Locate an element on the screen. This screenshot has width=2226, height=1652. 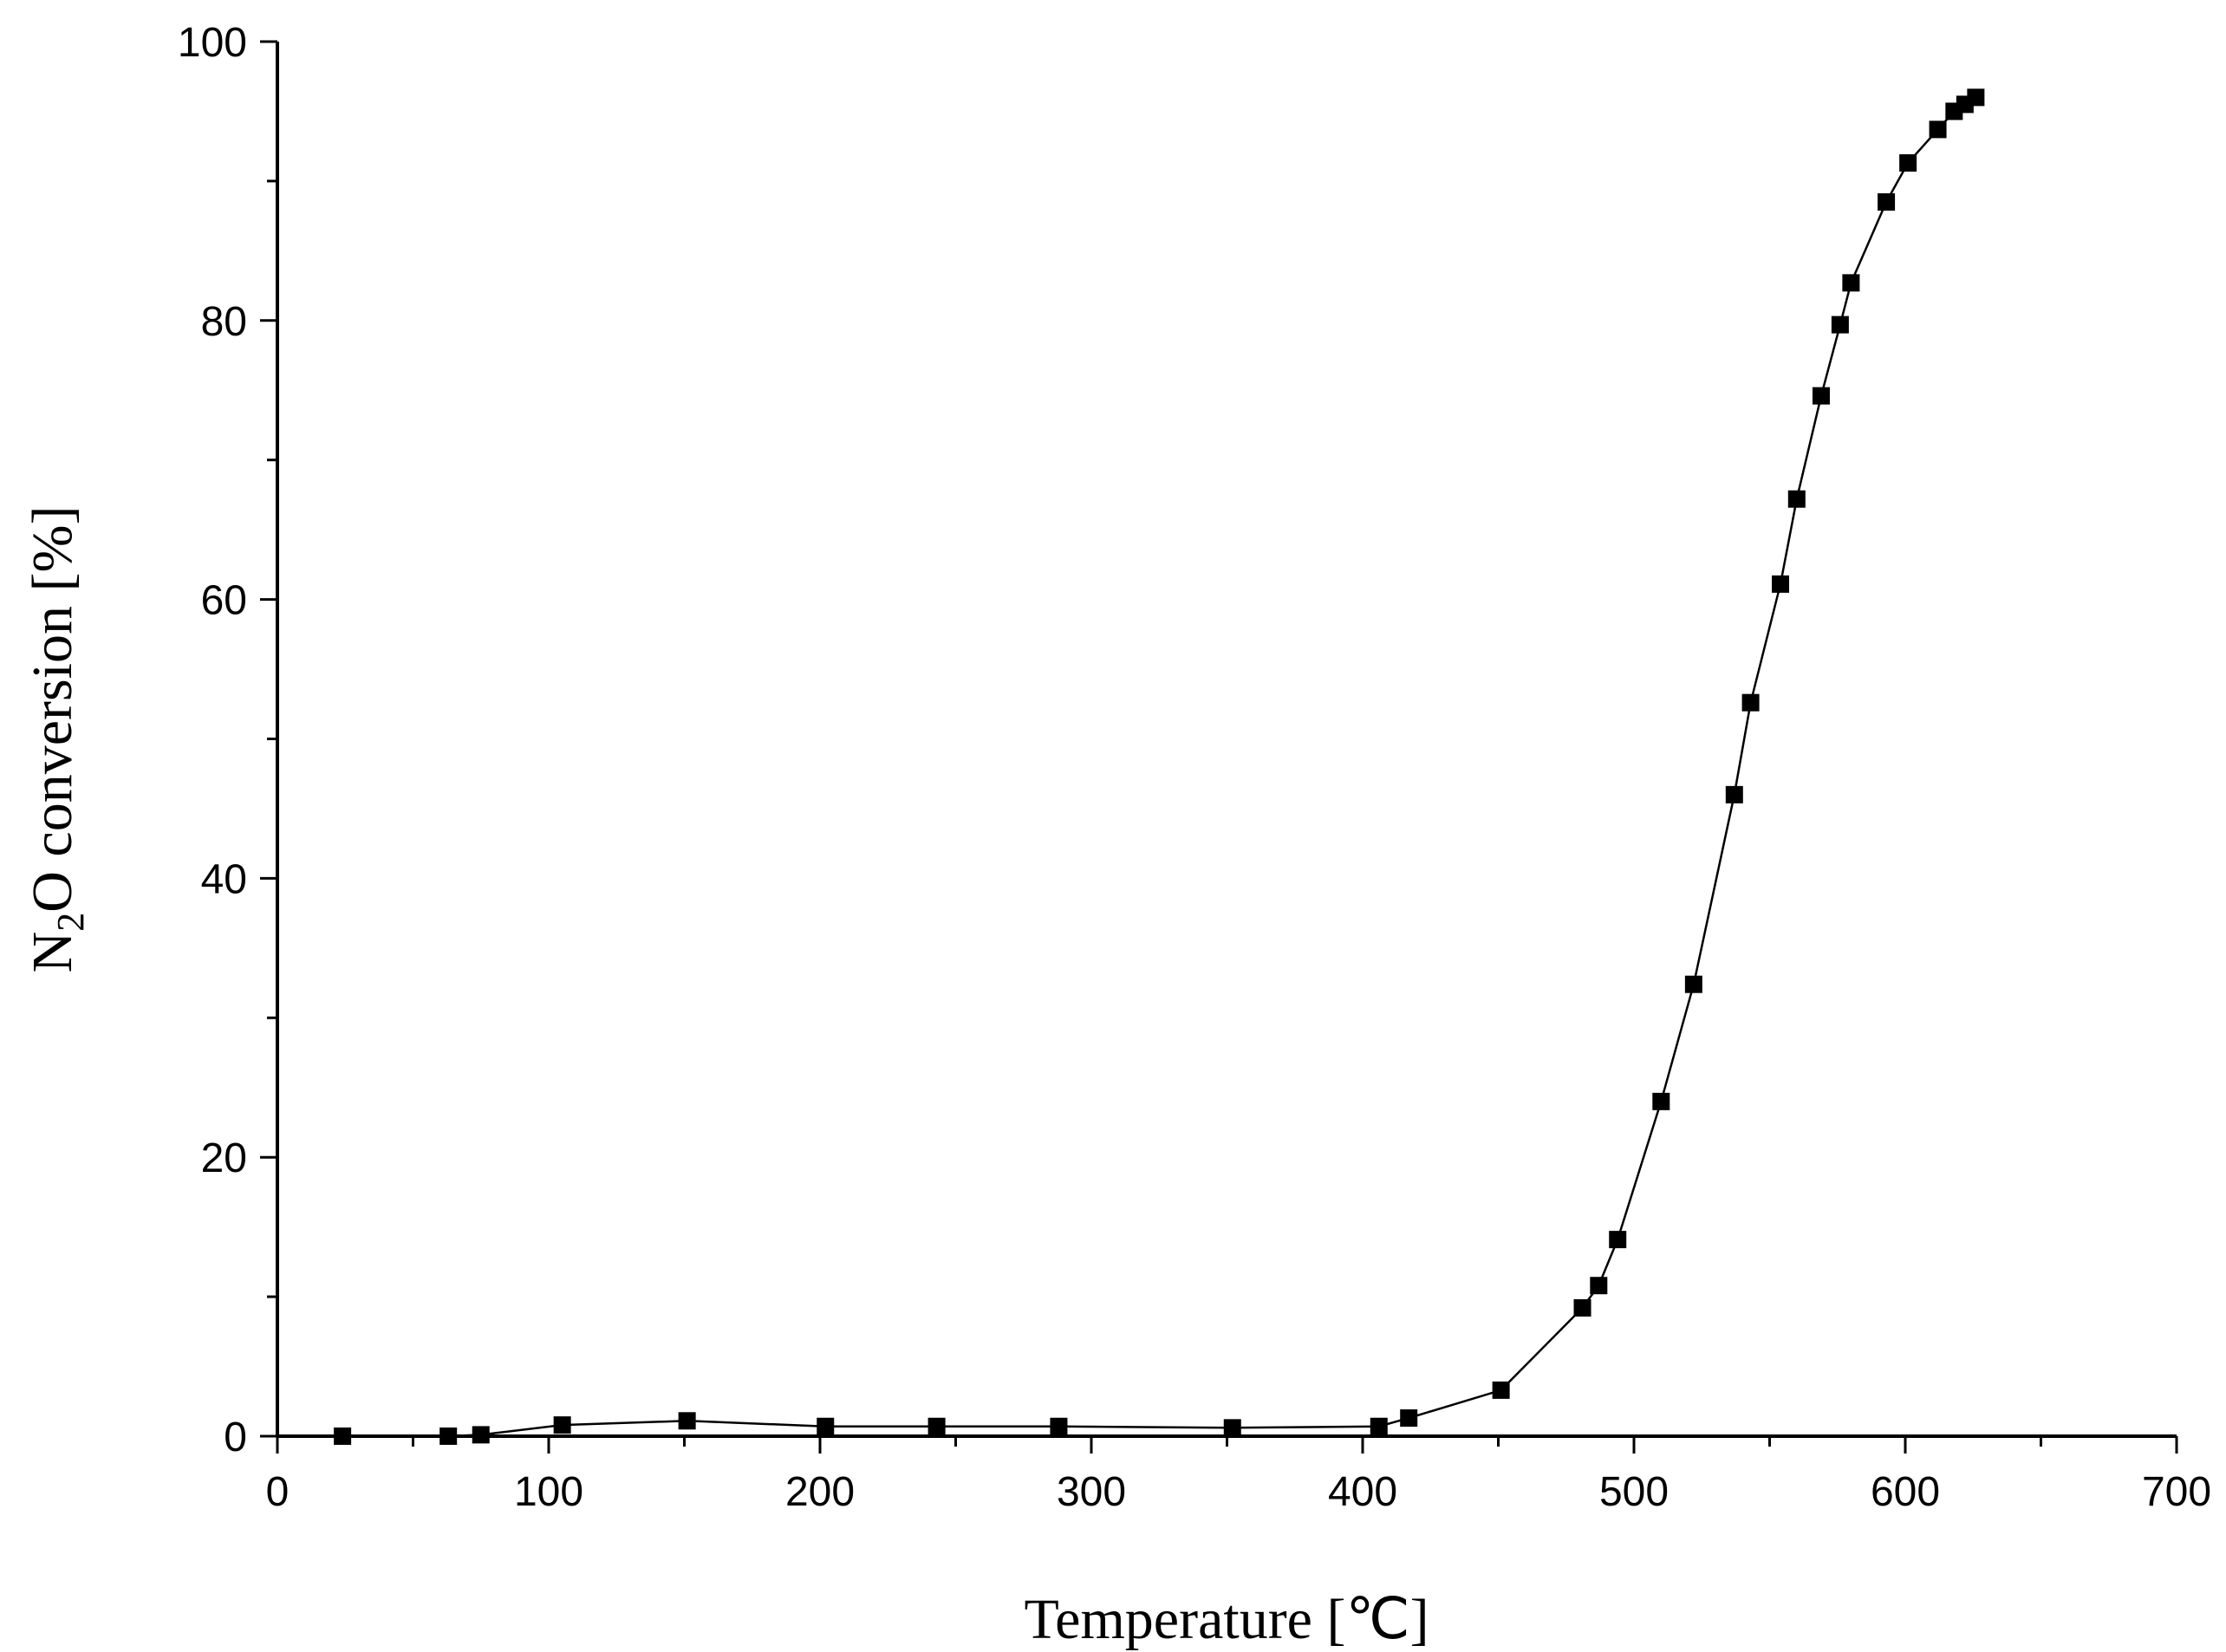
x-tick-label: 0 is located at coordinates (278, 1492).